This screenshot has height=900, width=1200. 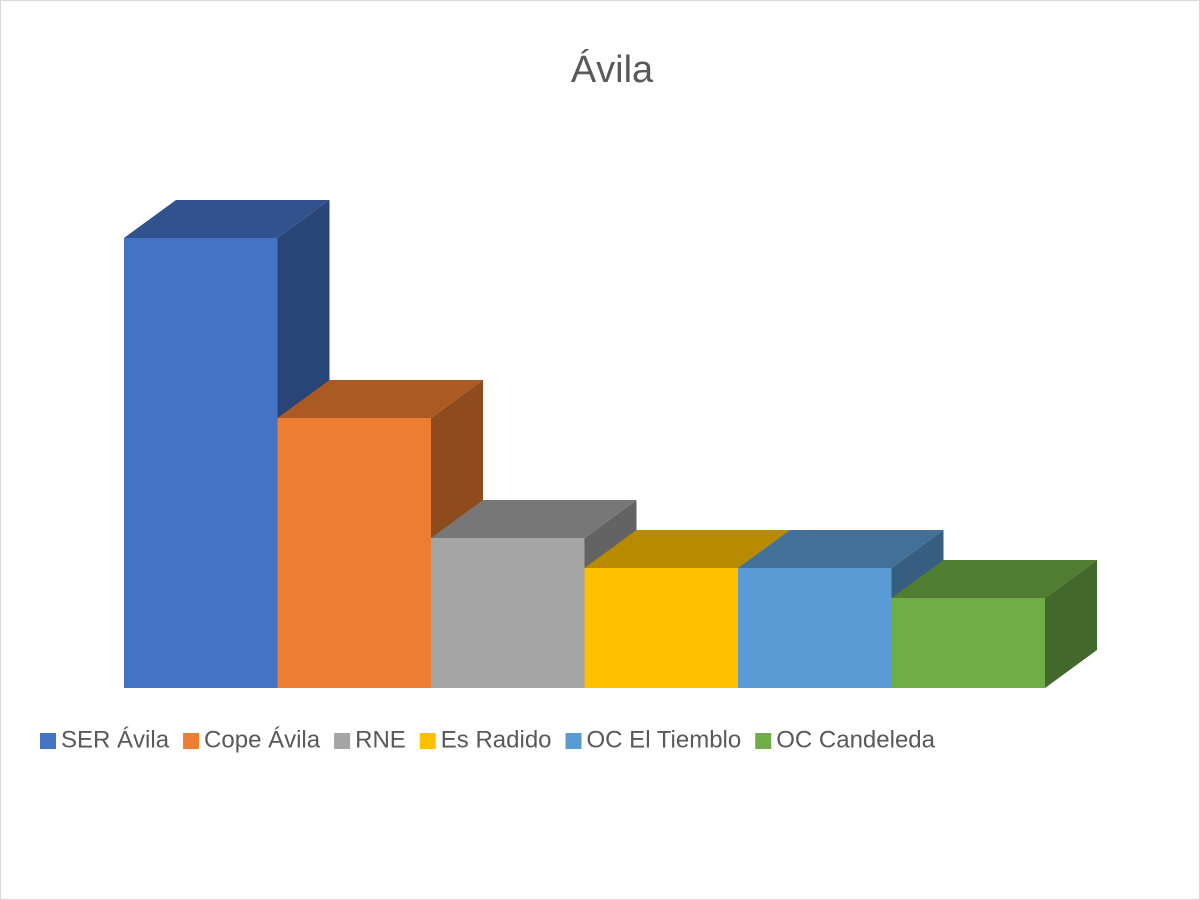 I want to click on legend-label: OC El Tiemblo, so click(x=664, y=739).